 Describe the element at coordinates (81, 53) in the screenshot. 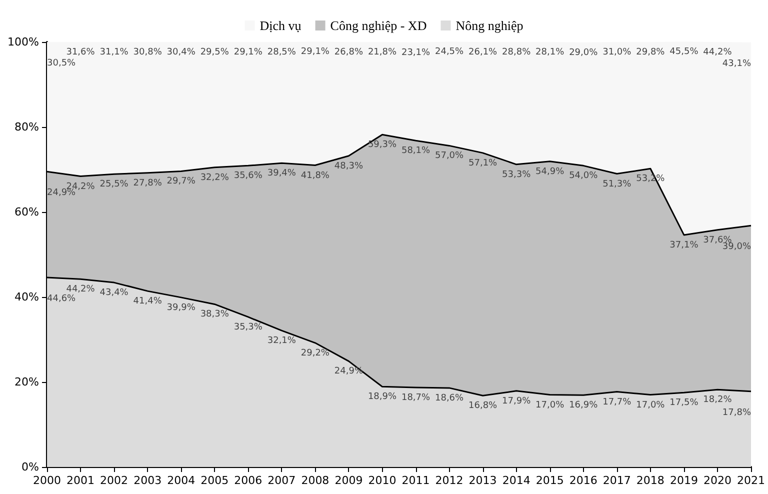

I see `data-label: 31,6%` at that location.